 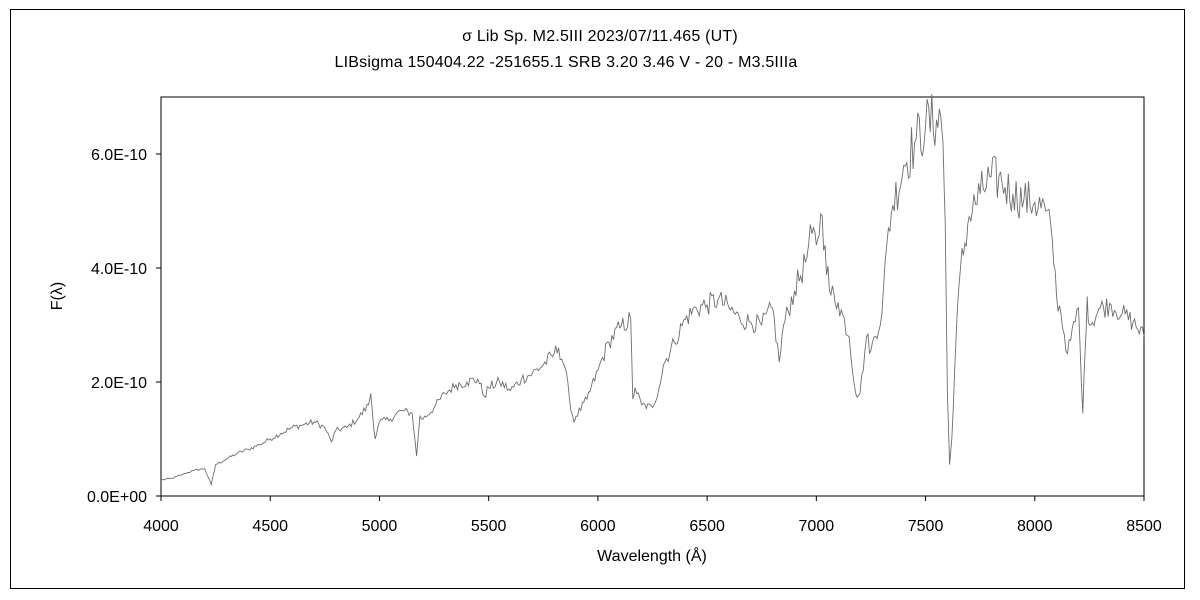 What do you see at coordinates (119, 269) in the screenshot?
I see `y-tick-label: 4.0E-10` at bounding box center [119, 269].